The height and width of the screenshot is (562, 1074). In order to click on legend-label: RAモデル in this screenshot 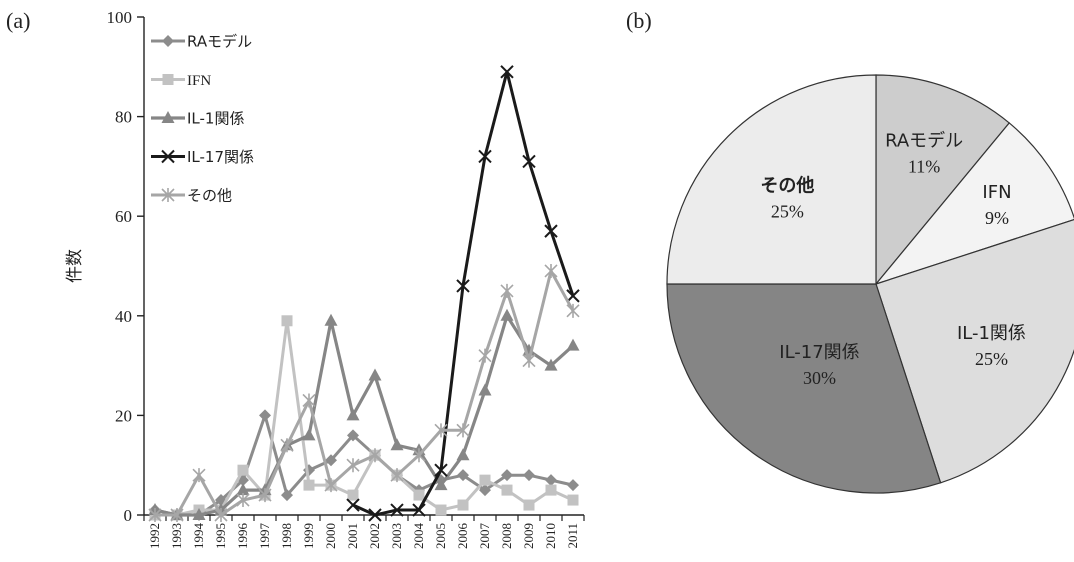, I will do `click(219, 42)`.